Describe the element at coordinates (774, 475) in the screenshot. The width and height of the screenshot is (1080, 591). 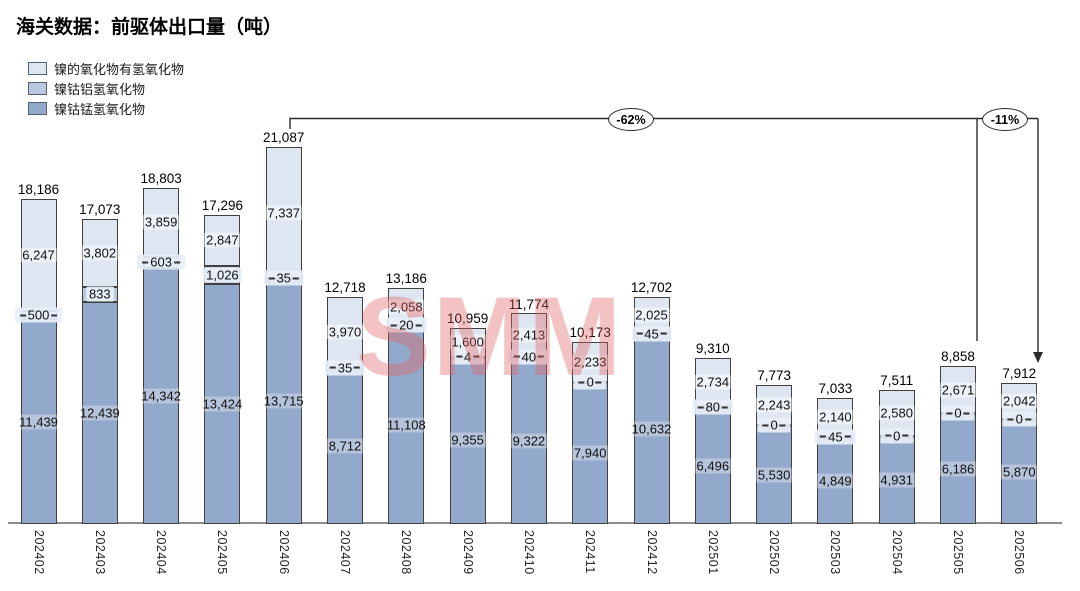
I see `segment-label-ncm-202502: 5,530` at that location.